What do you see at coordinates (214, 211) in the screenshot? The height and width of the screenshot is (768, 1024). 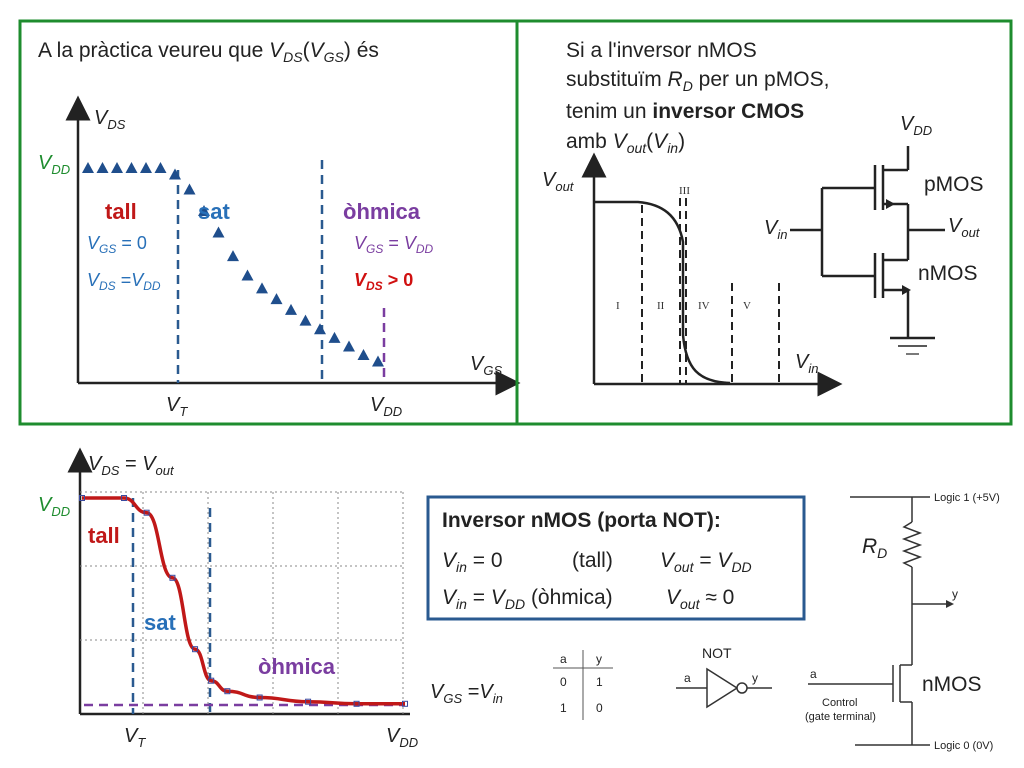 I see `top-left-region-sat: sat` at bounding box center [214, 211].